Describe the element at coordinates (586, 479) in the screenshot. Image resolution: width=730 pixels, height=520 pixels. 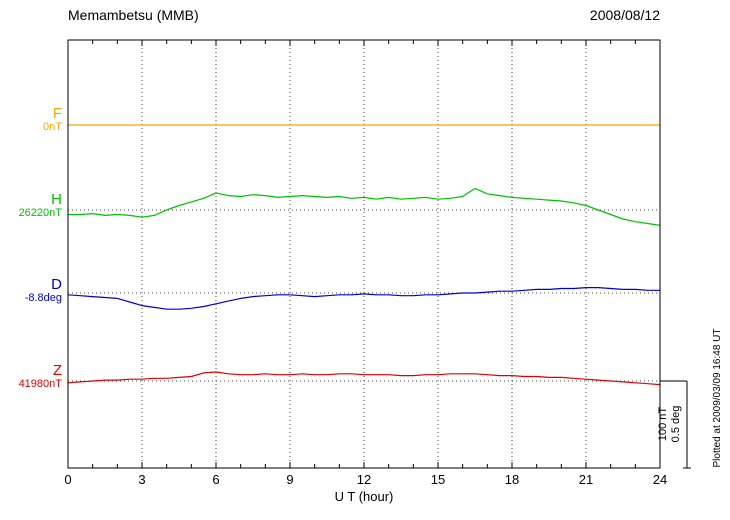
I see `x-tick-label: 21` at that location.